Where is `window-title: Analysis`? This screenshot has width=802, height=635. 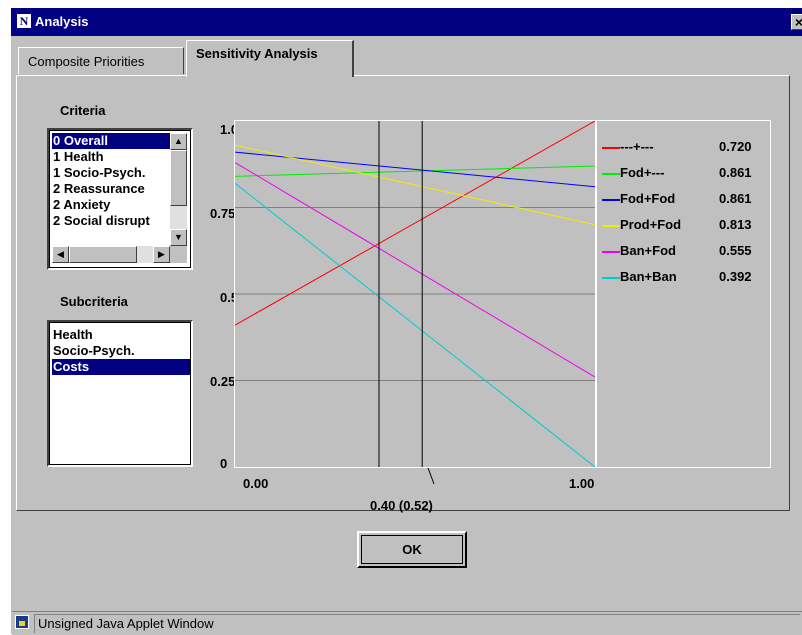
window-title: Analysis is located at coordinates (62, 21).